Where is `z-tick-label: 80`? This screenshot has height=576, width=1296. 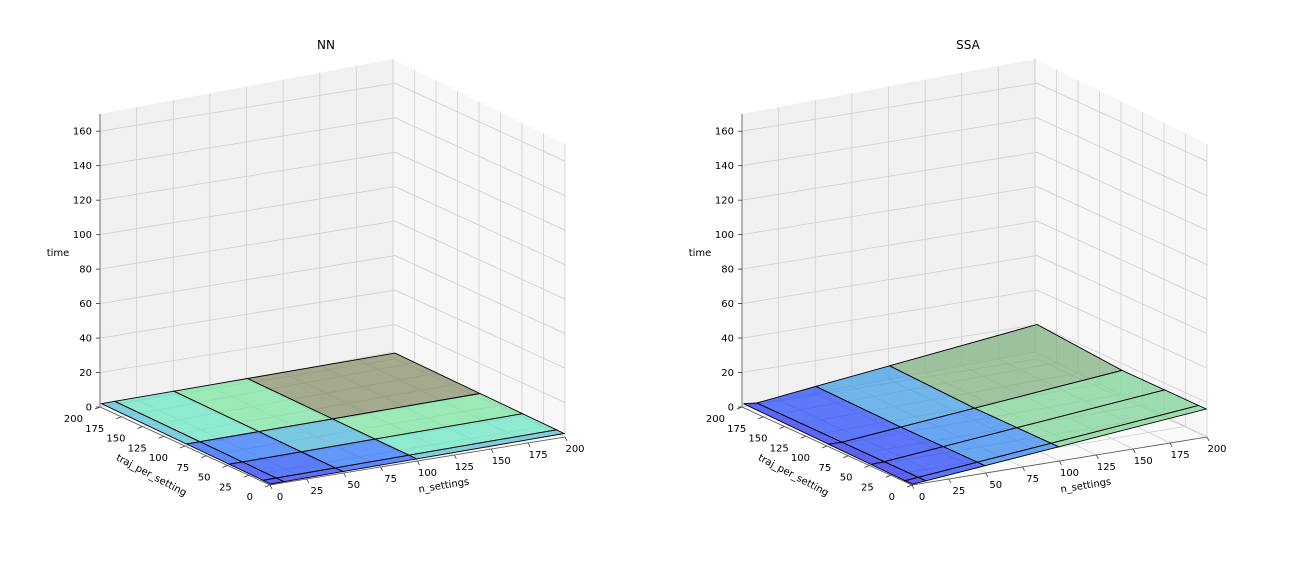
z-tick-label: 80 is located at coordinates (727, 270).